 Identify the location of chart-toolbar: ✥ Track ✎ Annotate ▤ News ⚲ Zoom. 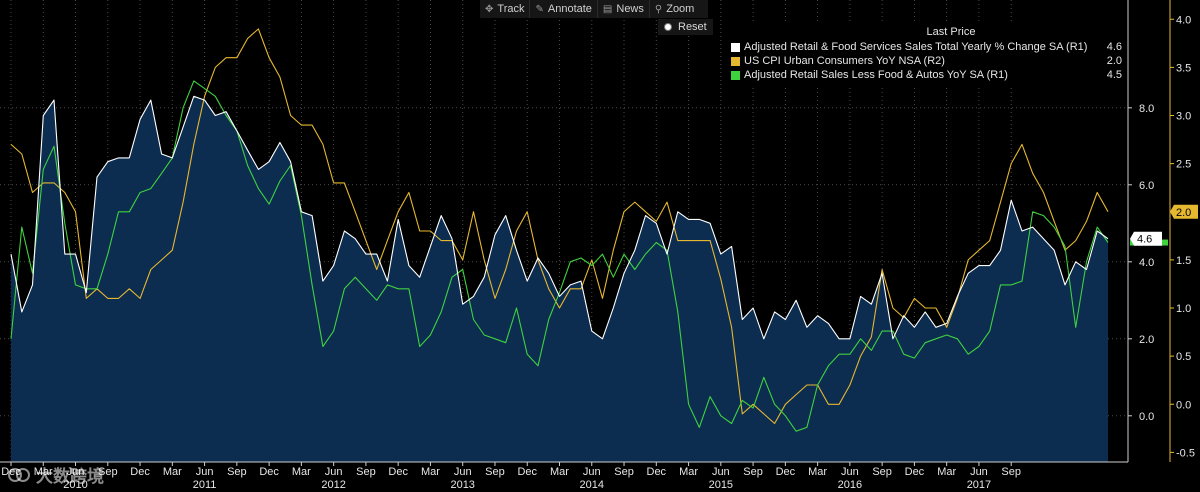
(594, 9).